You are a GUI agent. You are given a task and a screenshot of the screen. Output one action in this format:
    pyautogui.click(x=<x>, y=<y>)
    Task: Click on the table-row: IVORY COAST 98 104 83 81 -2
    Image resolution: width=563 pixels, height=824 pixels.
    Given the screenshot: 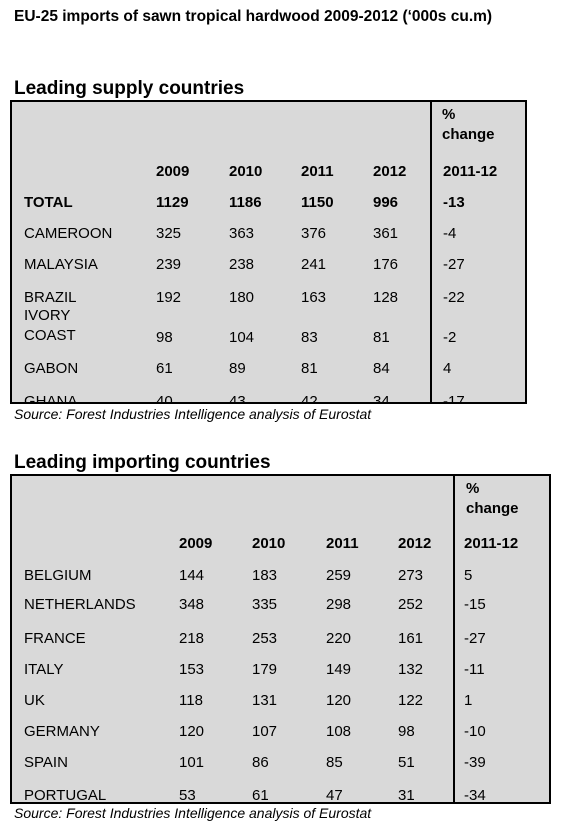 What is the action you would take?
    pyautogui.click(x=240, y=326)
    